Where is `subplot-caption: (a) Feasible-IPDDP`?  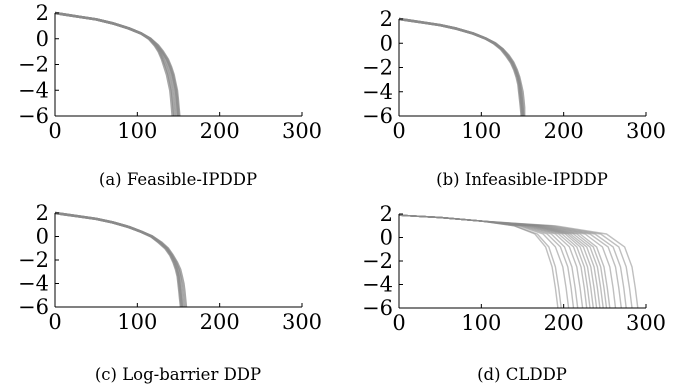
subplot-caption: (a) Feasible-IPDDP is located at coordinates (178, 179).